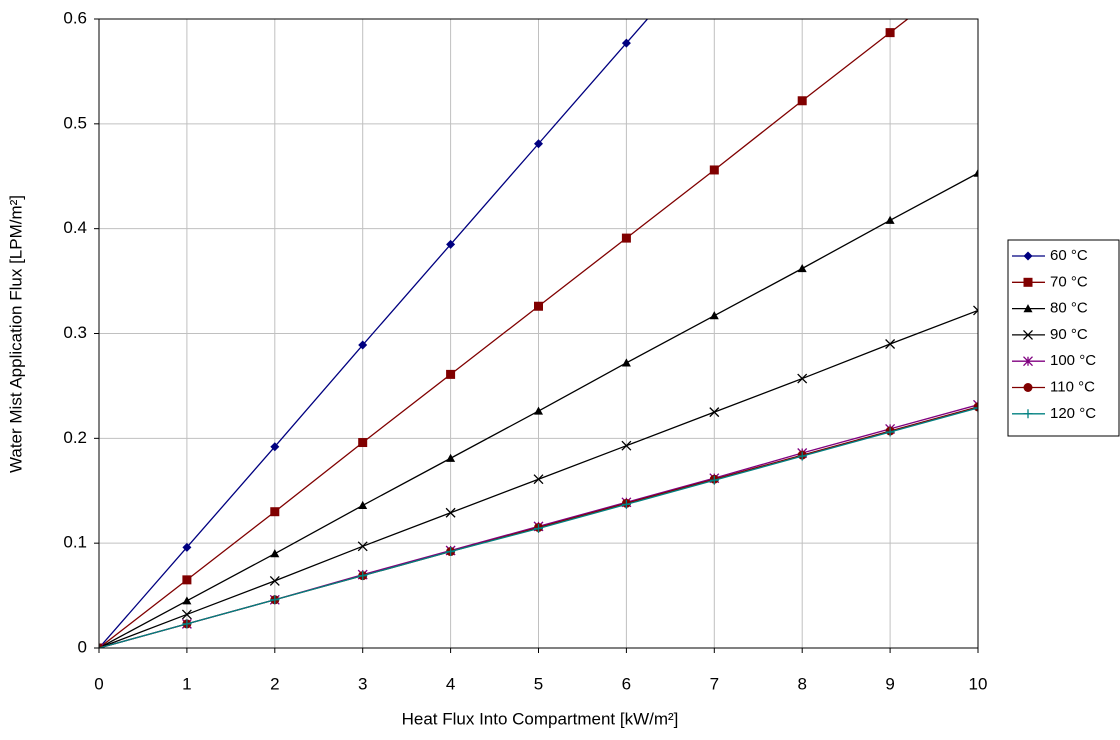 Image resolution: width=1120 pixels, height=740 pixels. Describe the element at coordinates (889, 683) in the screenshot. I see `x-tick-label: 9` at that location.